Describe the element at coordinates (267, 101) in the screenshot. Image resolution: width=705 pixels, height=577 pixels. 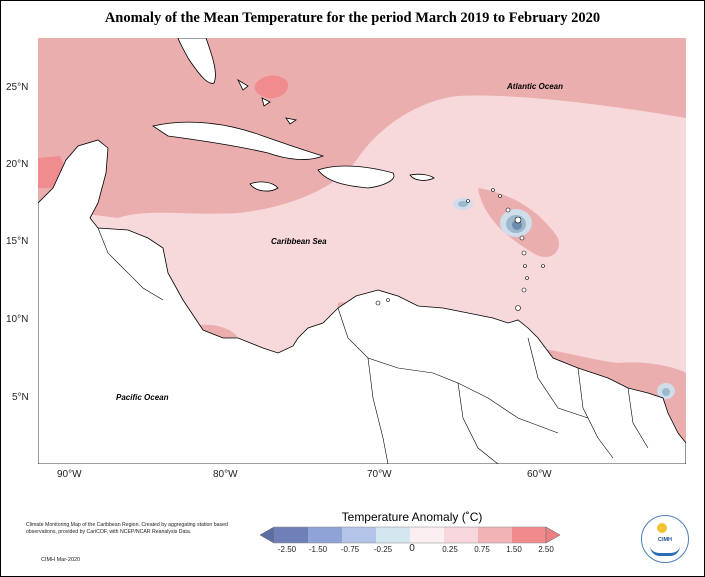
I see `land-bahamas` at that location.